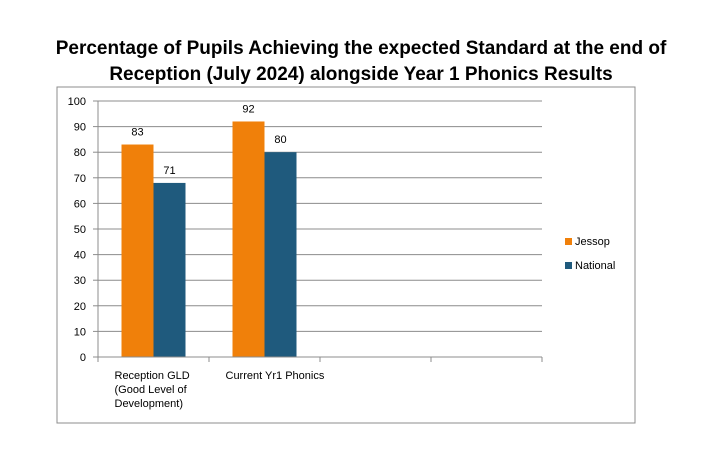 The width and height of the screenshot is (722, 452). Describe the element at coordinates (568, 265) in the screenshot. I see `legend-swatch-national` at that location.